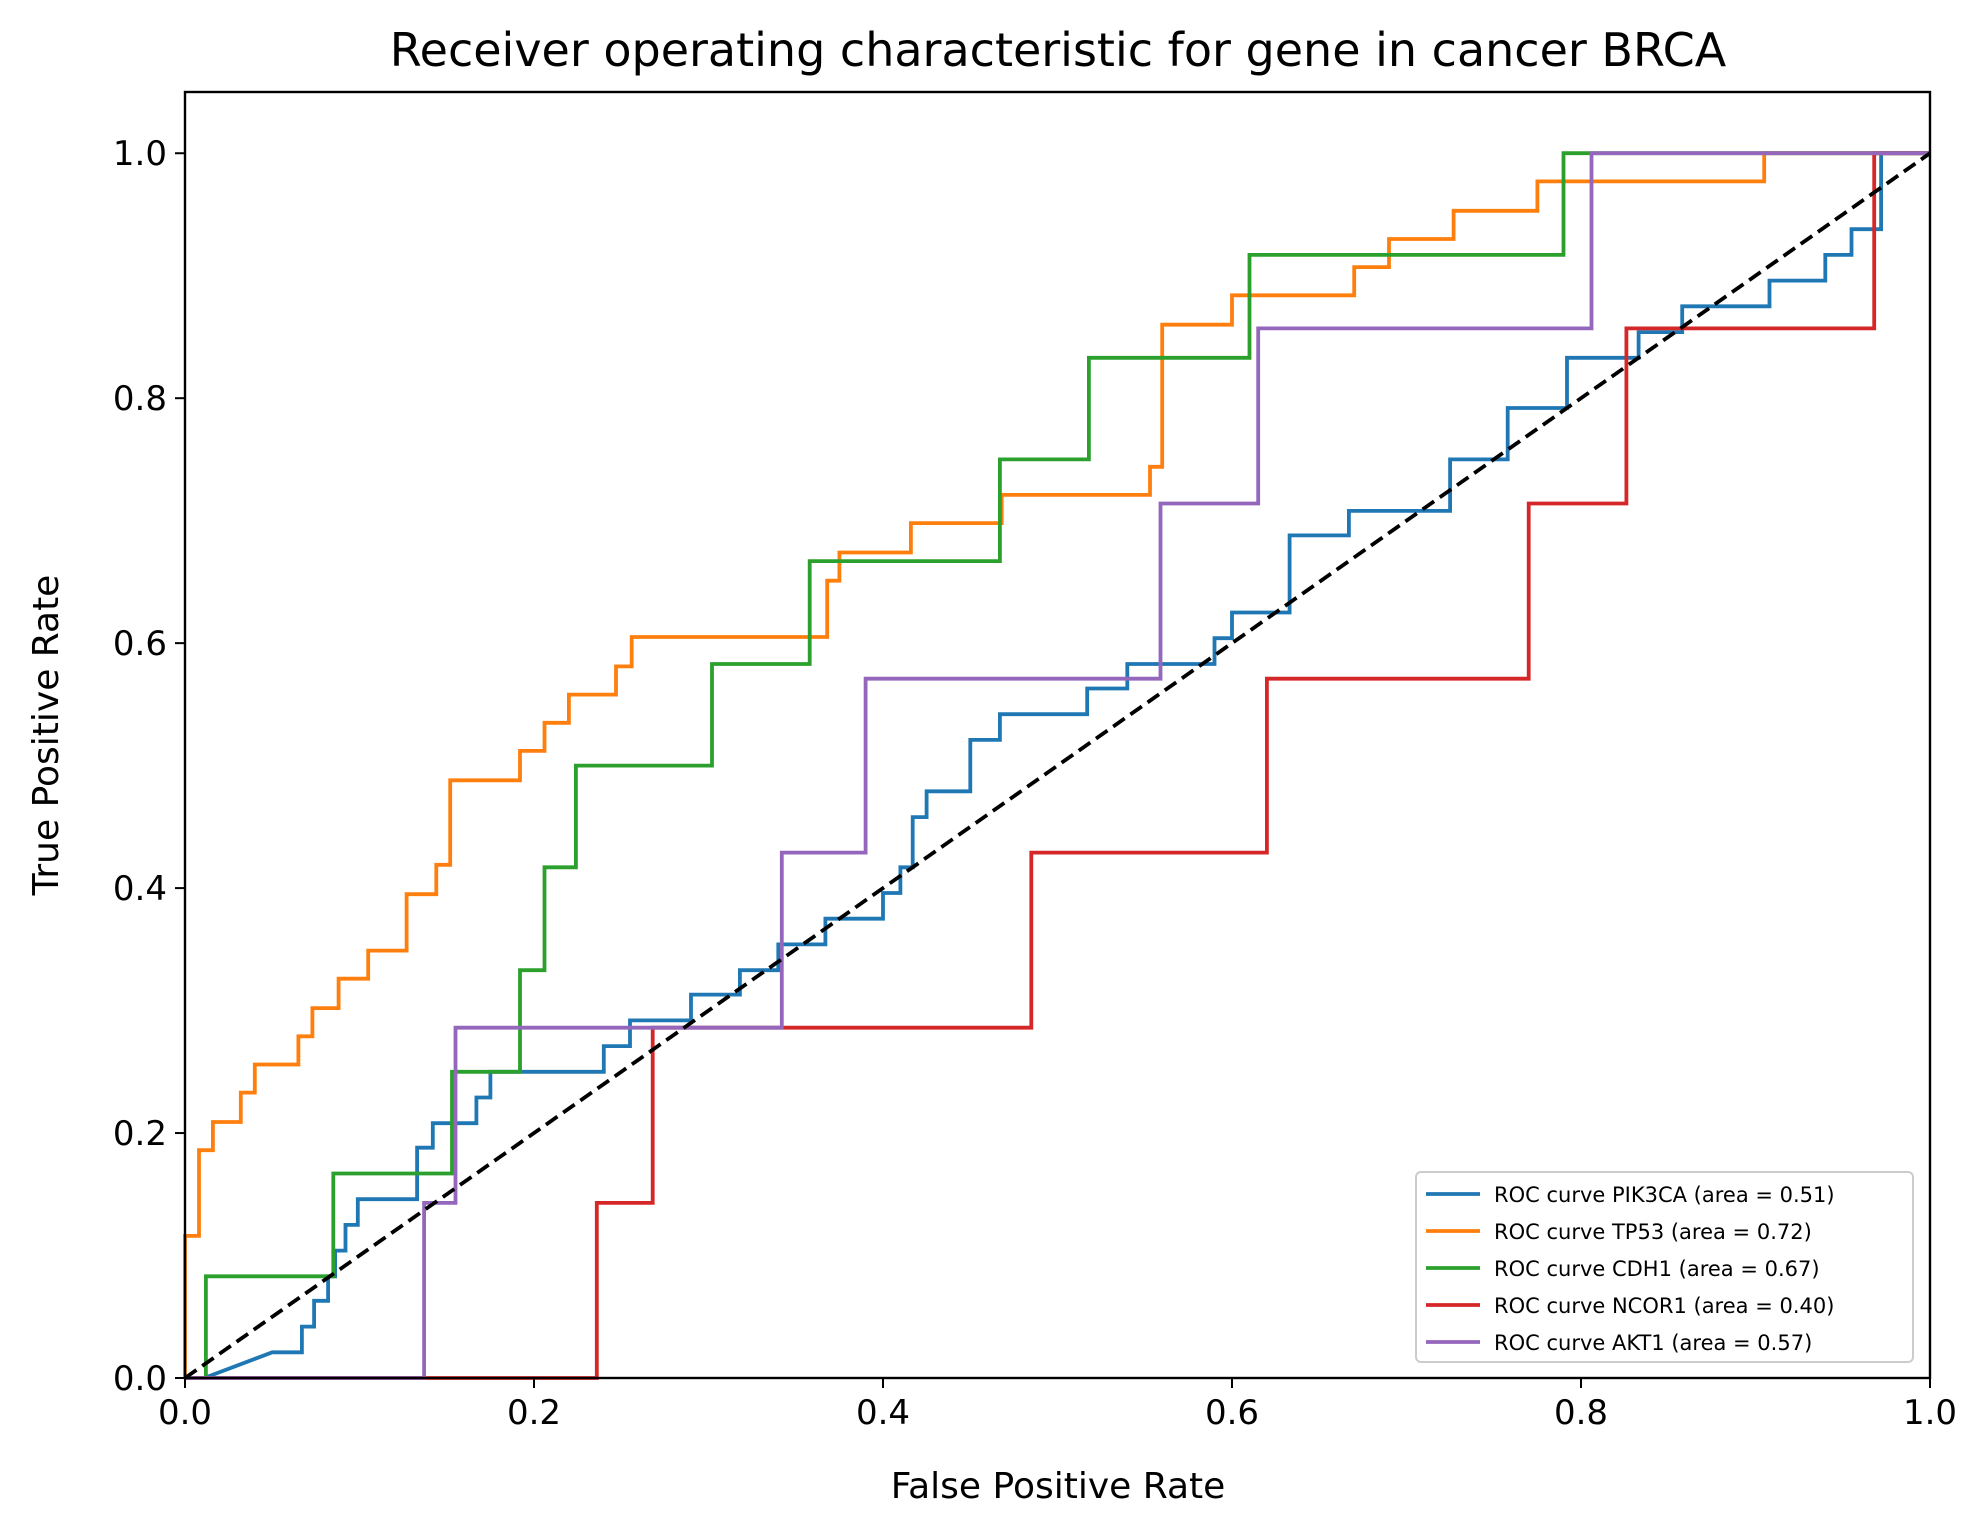 The height and width of the screenshot is (1536, 1982). Describe the element at coordinates (883, 1413) in the screenshot. I see `x-tick-label: 0.4` at that location.